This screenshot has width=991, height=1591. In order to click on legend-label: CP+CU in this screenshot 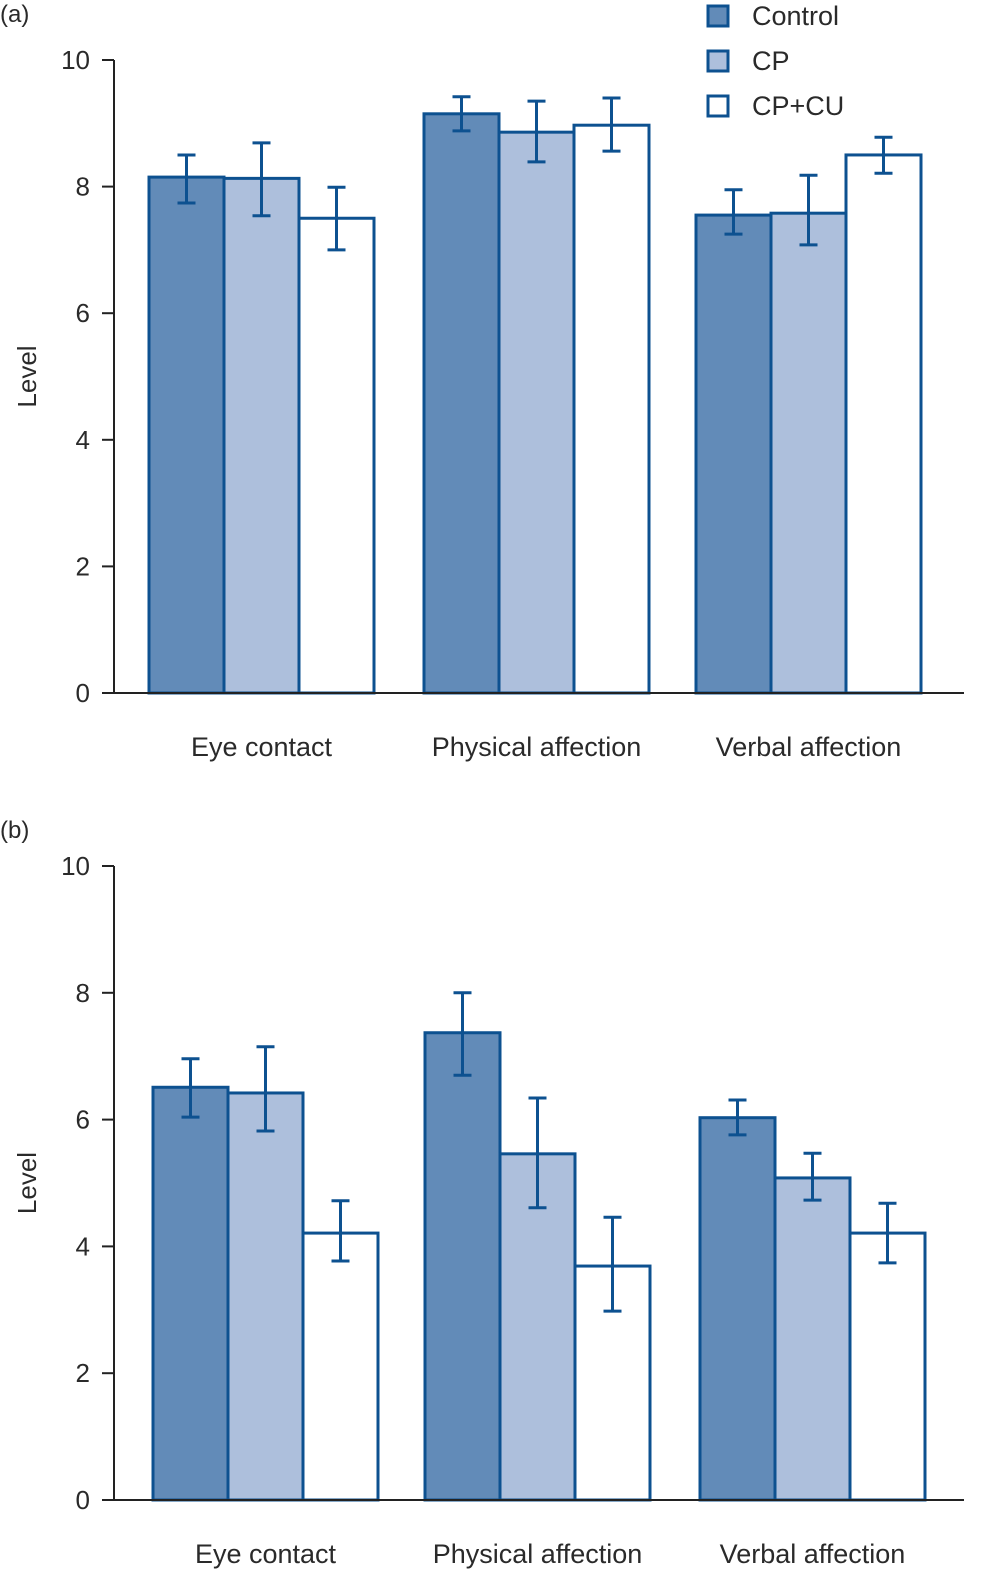, I will do `click(798, 106)`.